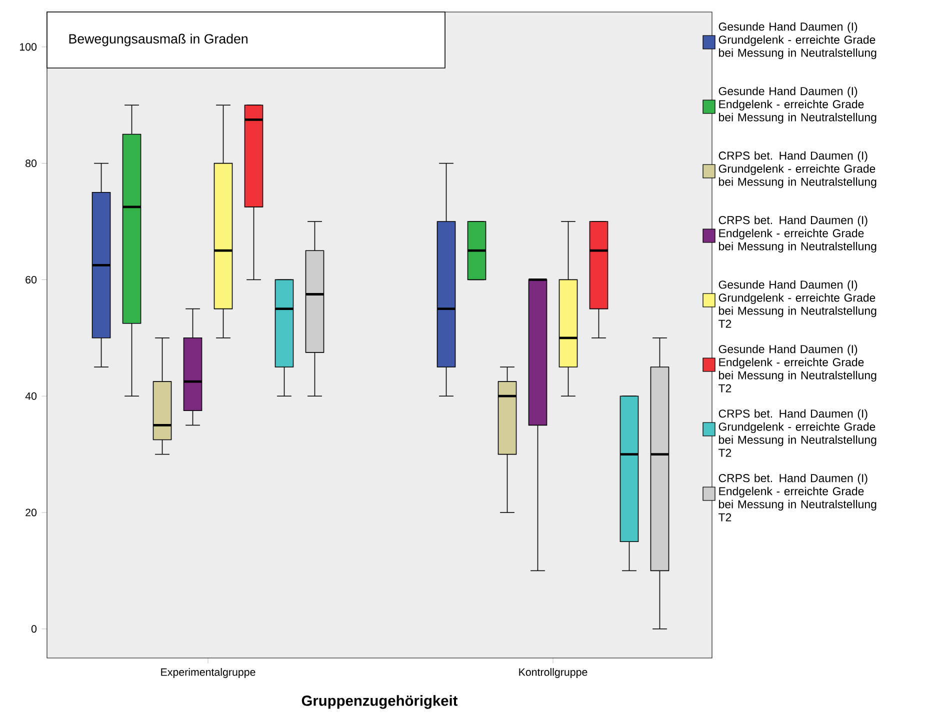 This screenshot has width=928, height=722. I want to click on legend-label: Gesunde Hand Daumen (I) Endgelenk - erreichte Grade bei Messung in Neutralstellung, so click(797, 105).